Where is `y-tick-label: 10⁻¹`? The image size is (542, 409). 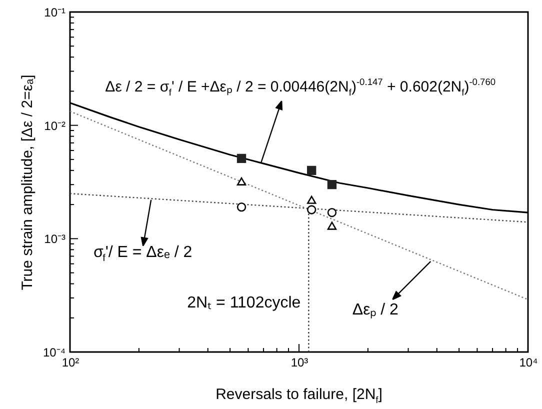
y-tick-label: 10⁻¹ is located at coordinates (55, 13).